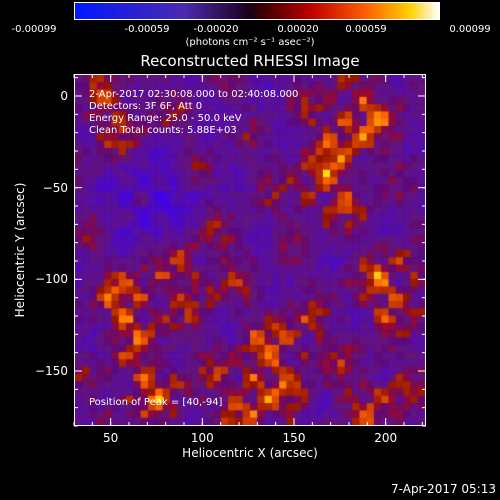 This screenshot has width=500, height=500. I want to click on y-tick-label: 0, so click(64, 96).